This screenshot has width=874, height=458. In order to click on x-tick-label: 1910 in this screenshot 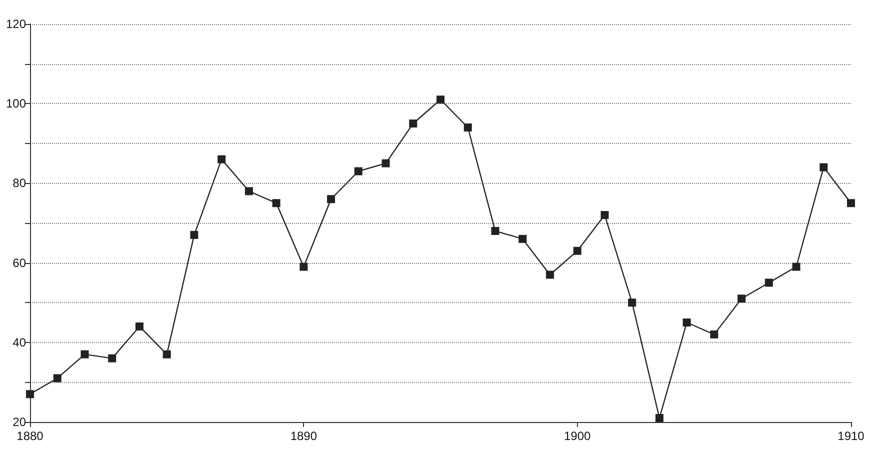, I will do `click(851, 436)`.